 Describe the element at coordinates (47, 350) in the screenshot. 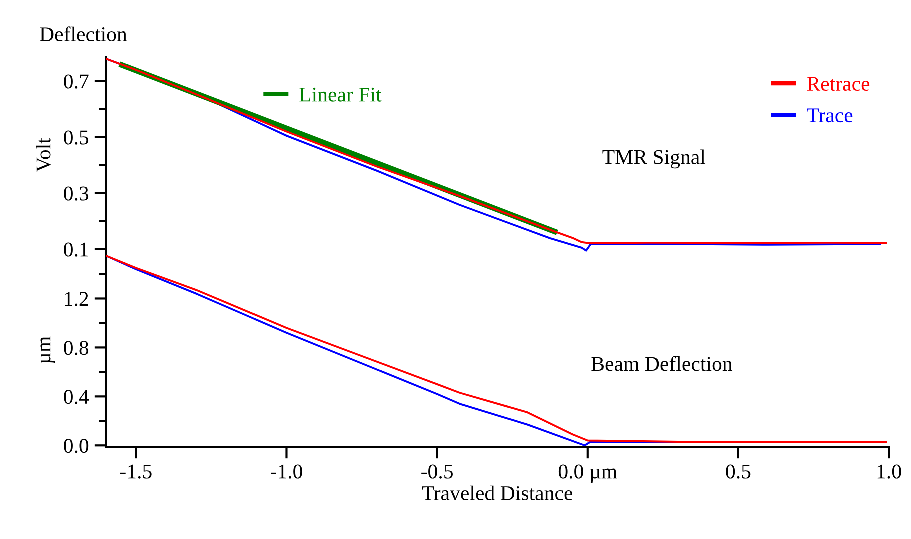

I see `y-axis-title: µm` at that location.